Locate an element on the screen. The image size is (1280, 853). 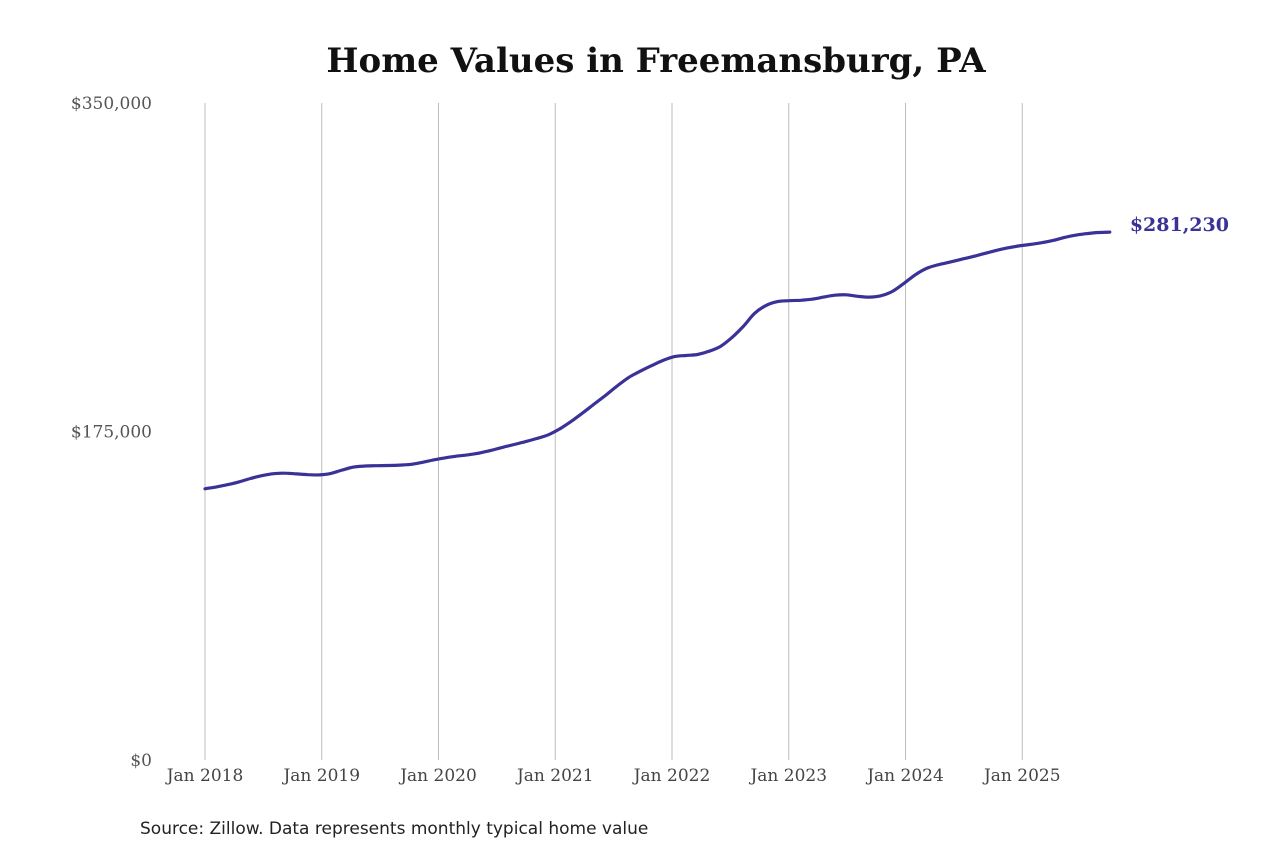
y-axis-ticks: $0 $175,000 $350,000 is located at coordinates (111, 432).